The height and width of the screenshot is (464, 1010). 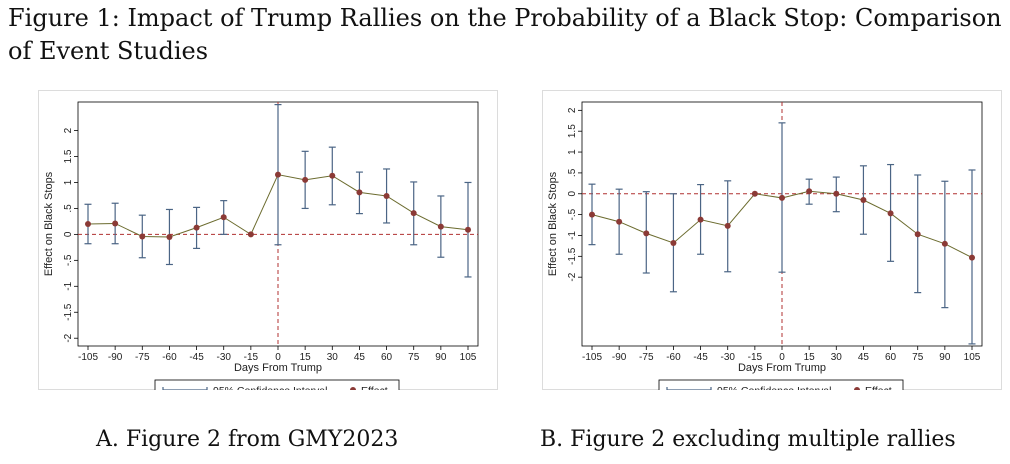 What do you see at coordinates (748, 439) in the screenshot?
I see `caption-panel-b: B. Figure 2 excluding multiple rallies` at bounding box center [748, 439].